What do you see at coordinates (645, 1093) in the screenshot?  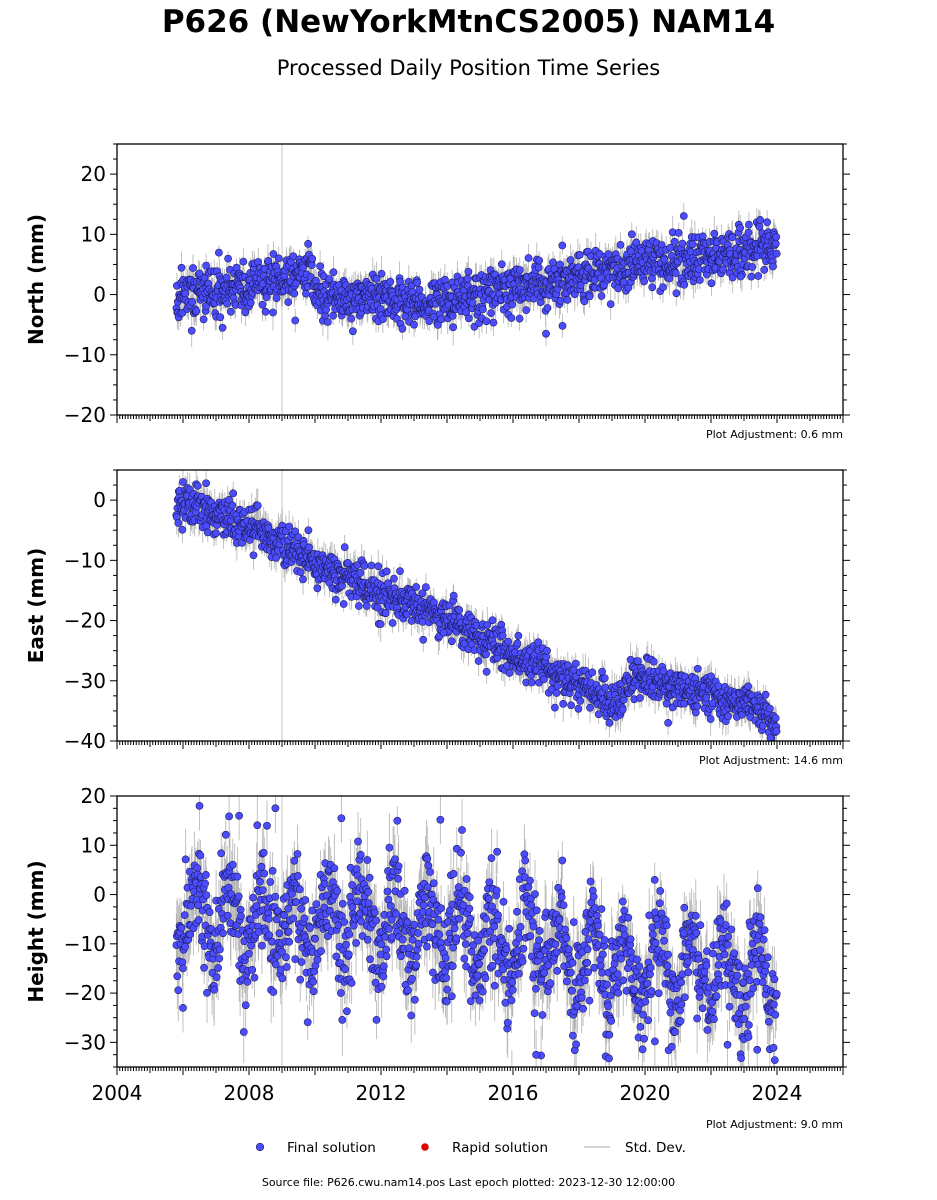 I see `x-tick-label: 2020` at bounding box center [645, 1093].